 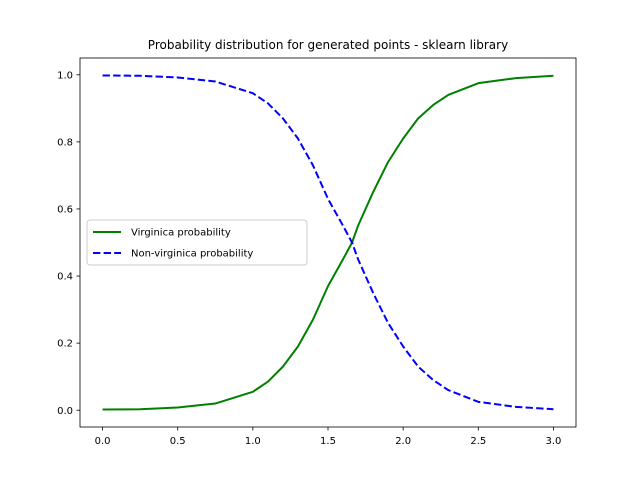 I want to click on y-tick-label: 0.0, so click(x=65, y=411).